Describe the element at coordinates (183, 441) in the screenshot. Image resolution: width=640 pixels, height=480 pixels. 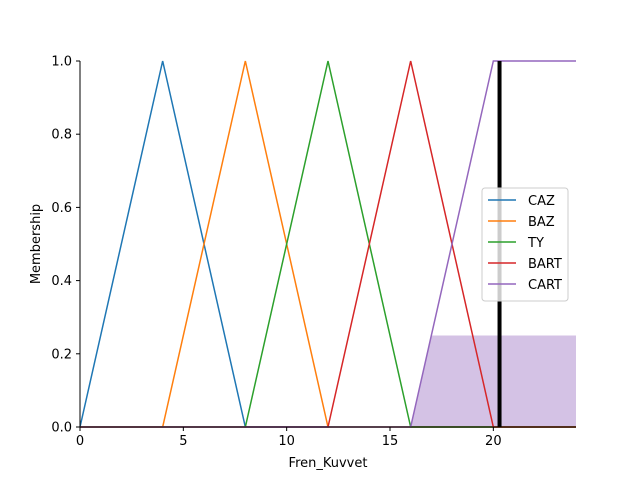
I see `x-tick-label: 5` at that location.